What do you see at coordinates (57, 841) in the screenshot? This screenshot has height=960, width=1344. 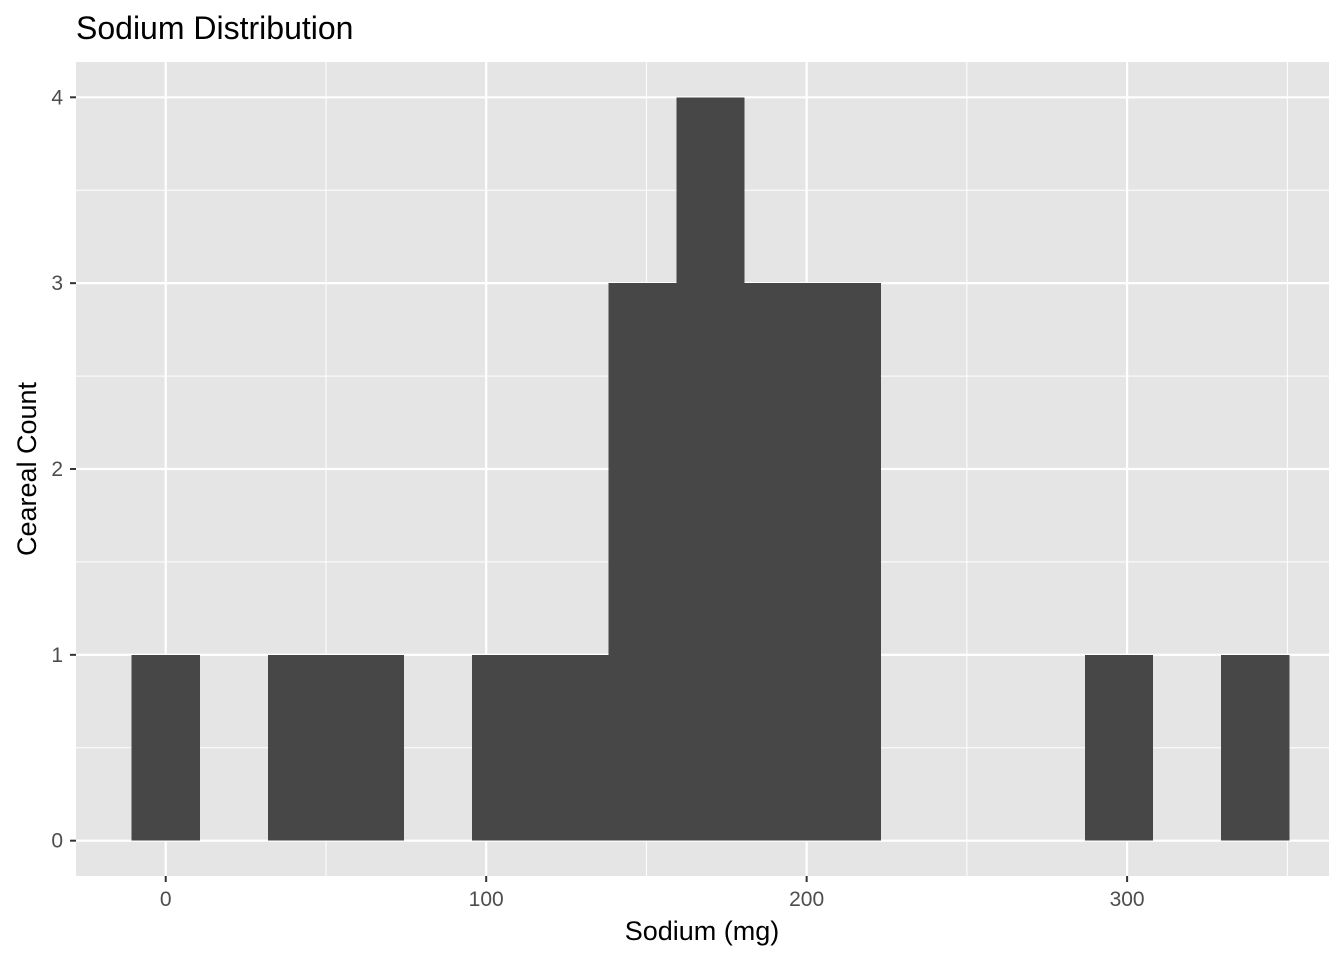 I see `y-tick-label: 0` at bounding box center [57, 841].